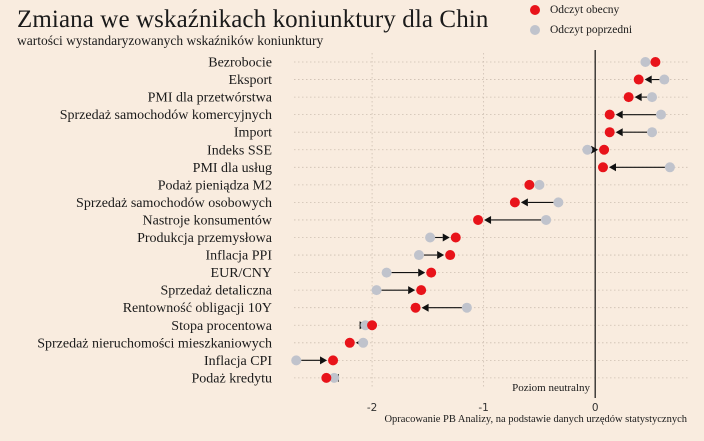 This screenshot has width=704, height=441. Describe the element at coordinates (551, 388) in the screenshot. I see `neutral-level-label: Poziom neutralny` at that location.